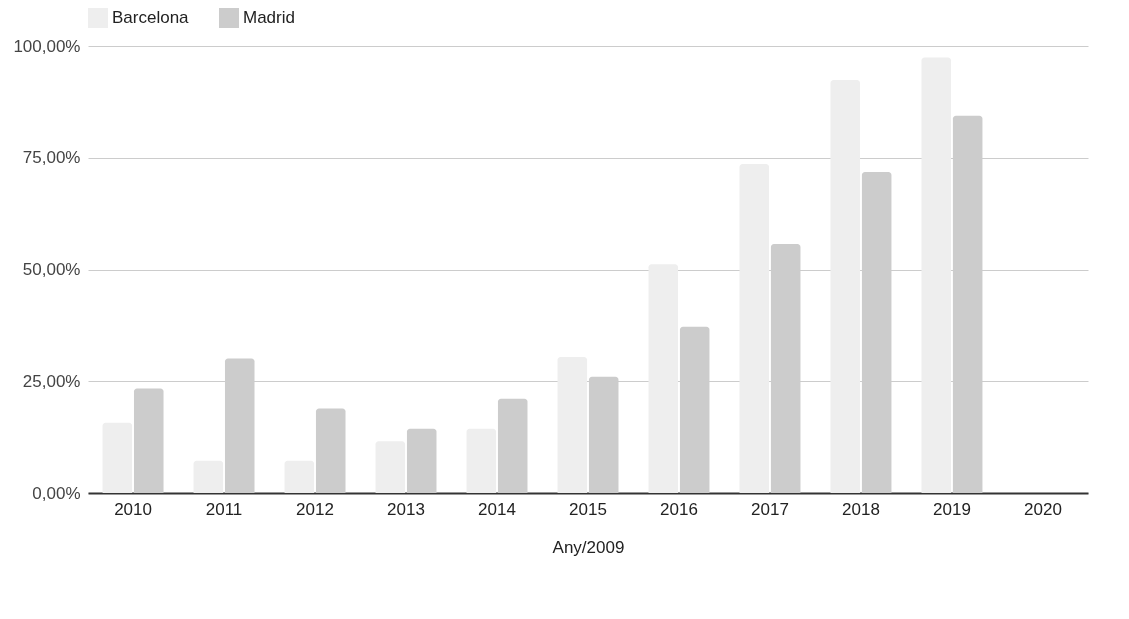 Image resolution: width=1129 pixels, height=619 pixels. What do you see at coordinates (315, 509) in the screenshot?
I see `x-tick-label: 2012` at bounding box center [315, 509].